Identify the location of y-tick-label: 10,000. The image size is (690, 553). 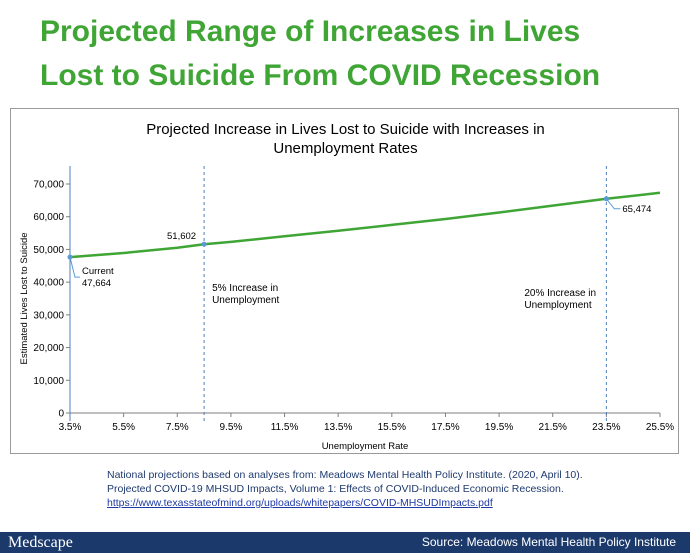
(48, 381).